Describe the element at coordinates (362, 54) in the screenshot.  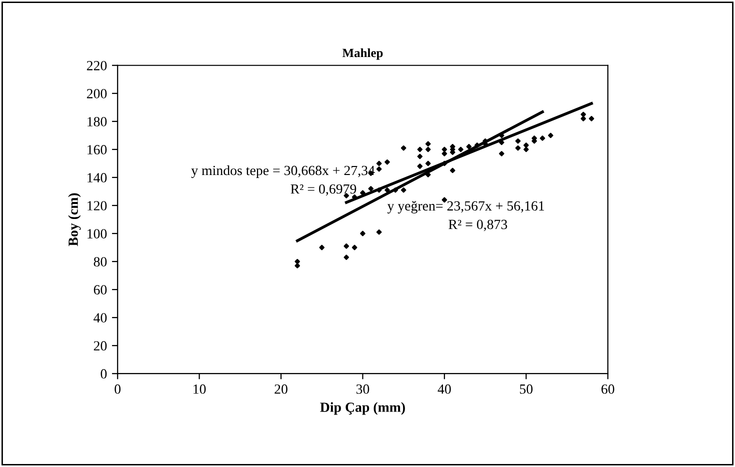
I see `chart-title: Mahlep` at that location.